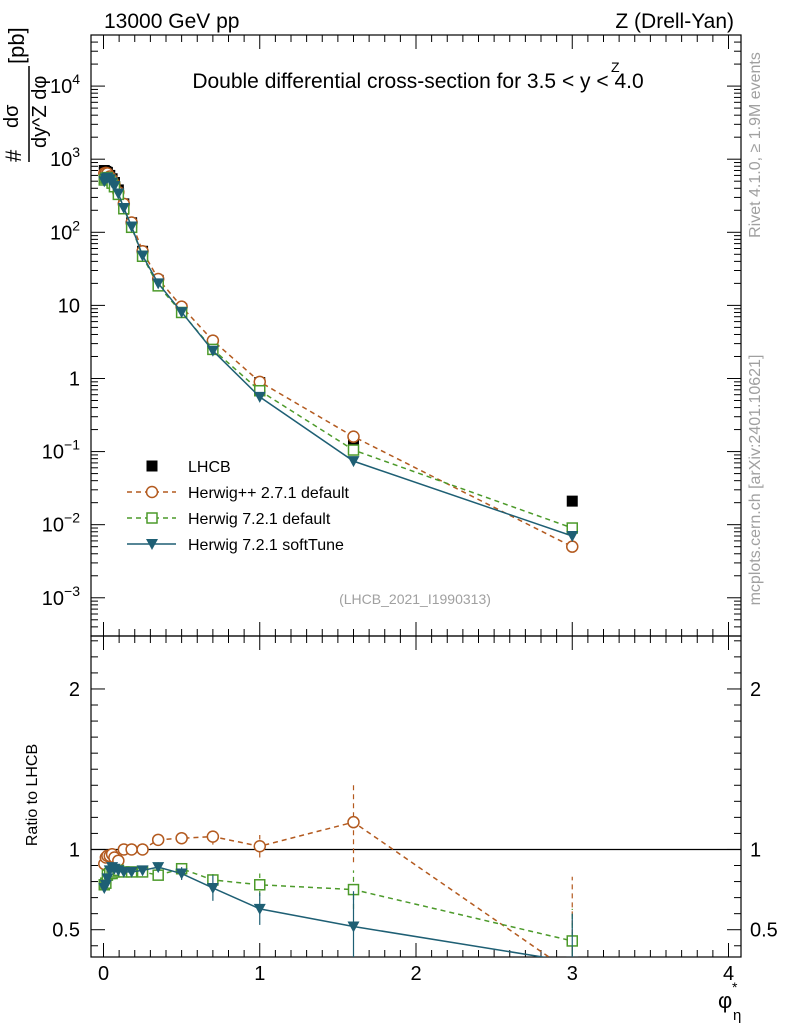 The image size is (786, 1024). I want to click on ratio-series-group, so click(338, 869).